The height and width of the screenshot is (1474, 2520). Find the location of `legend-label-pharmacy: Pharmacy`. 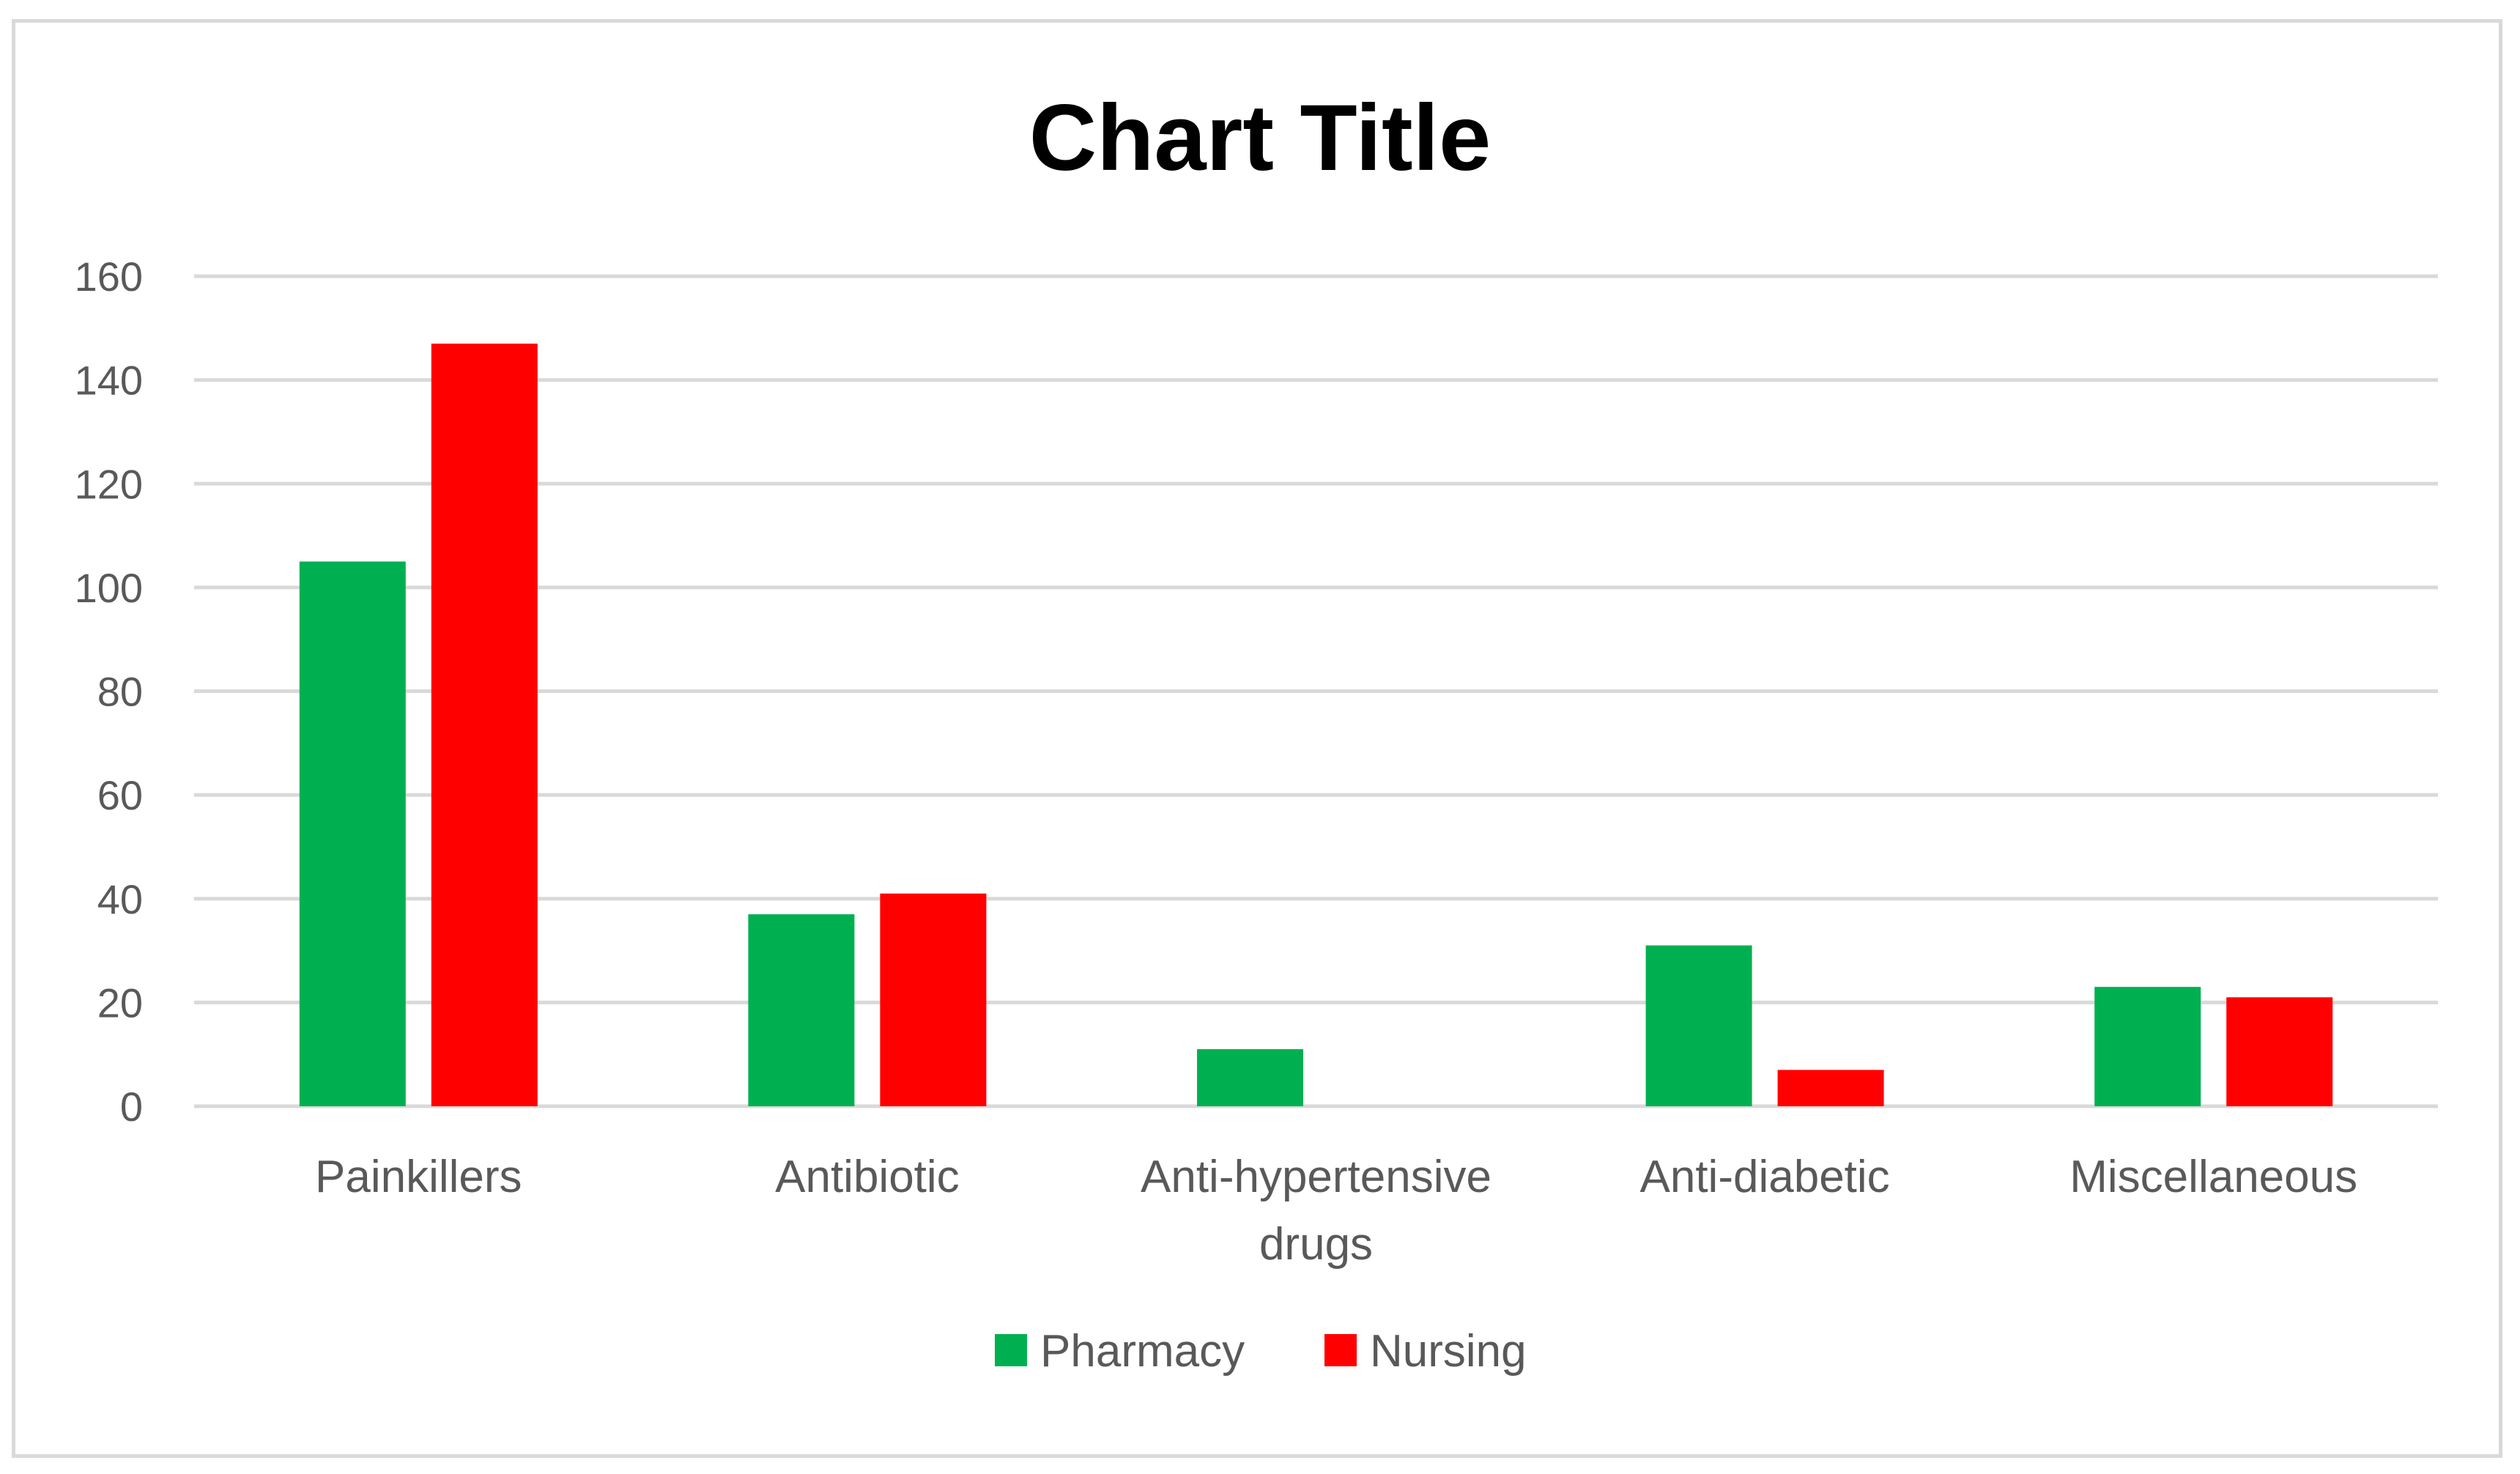

legend-label-pharmacy: Pharmacy is located at coordinates (1142, 1351).